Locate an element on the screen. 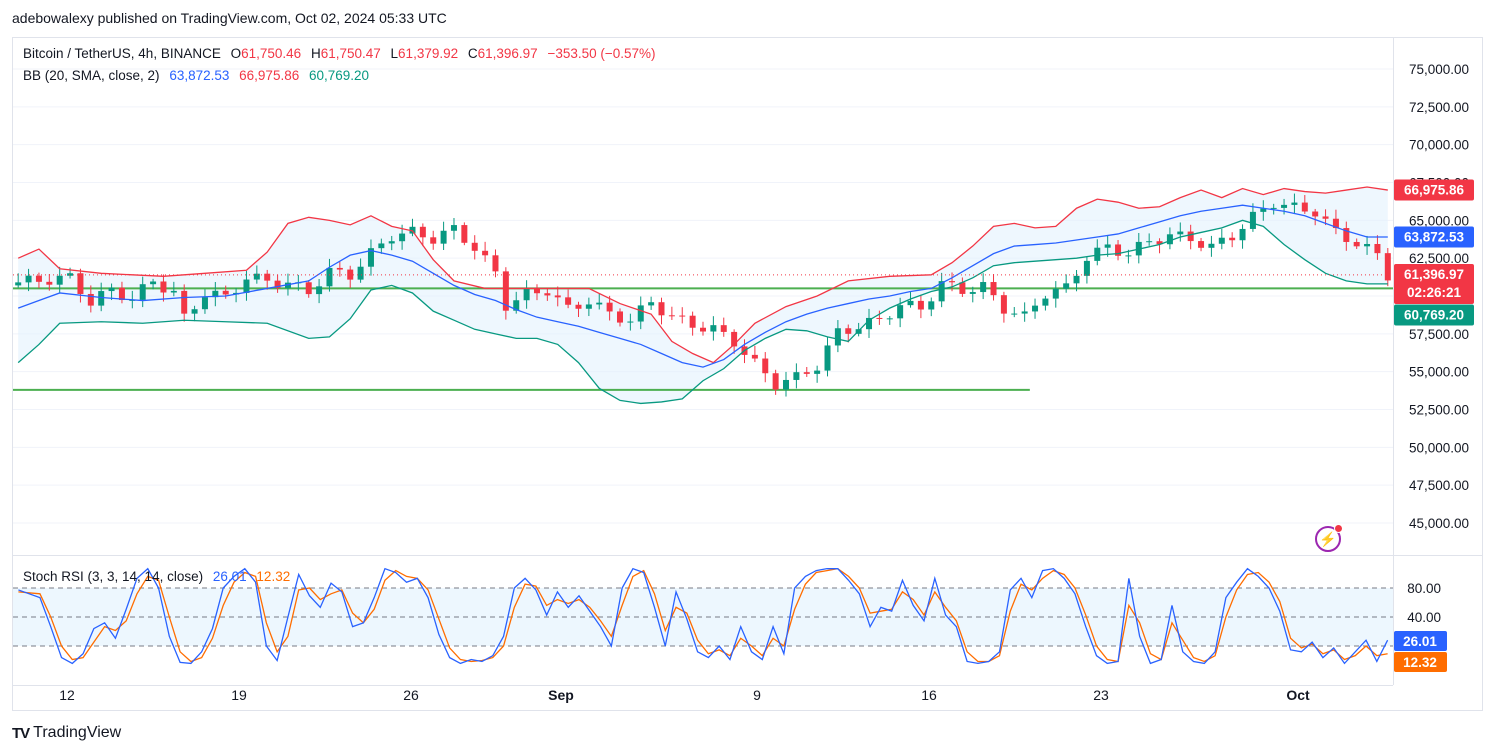  close-label: C is located at coordinates (472, 53).